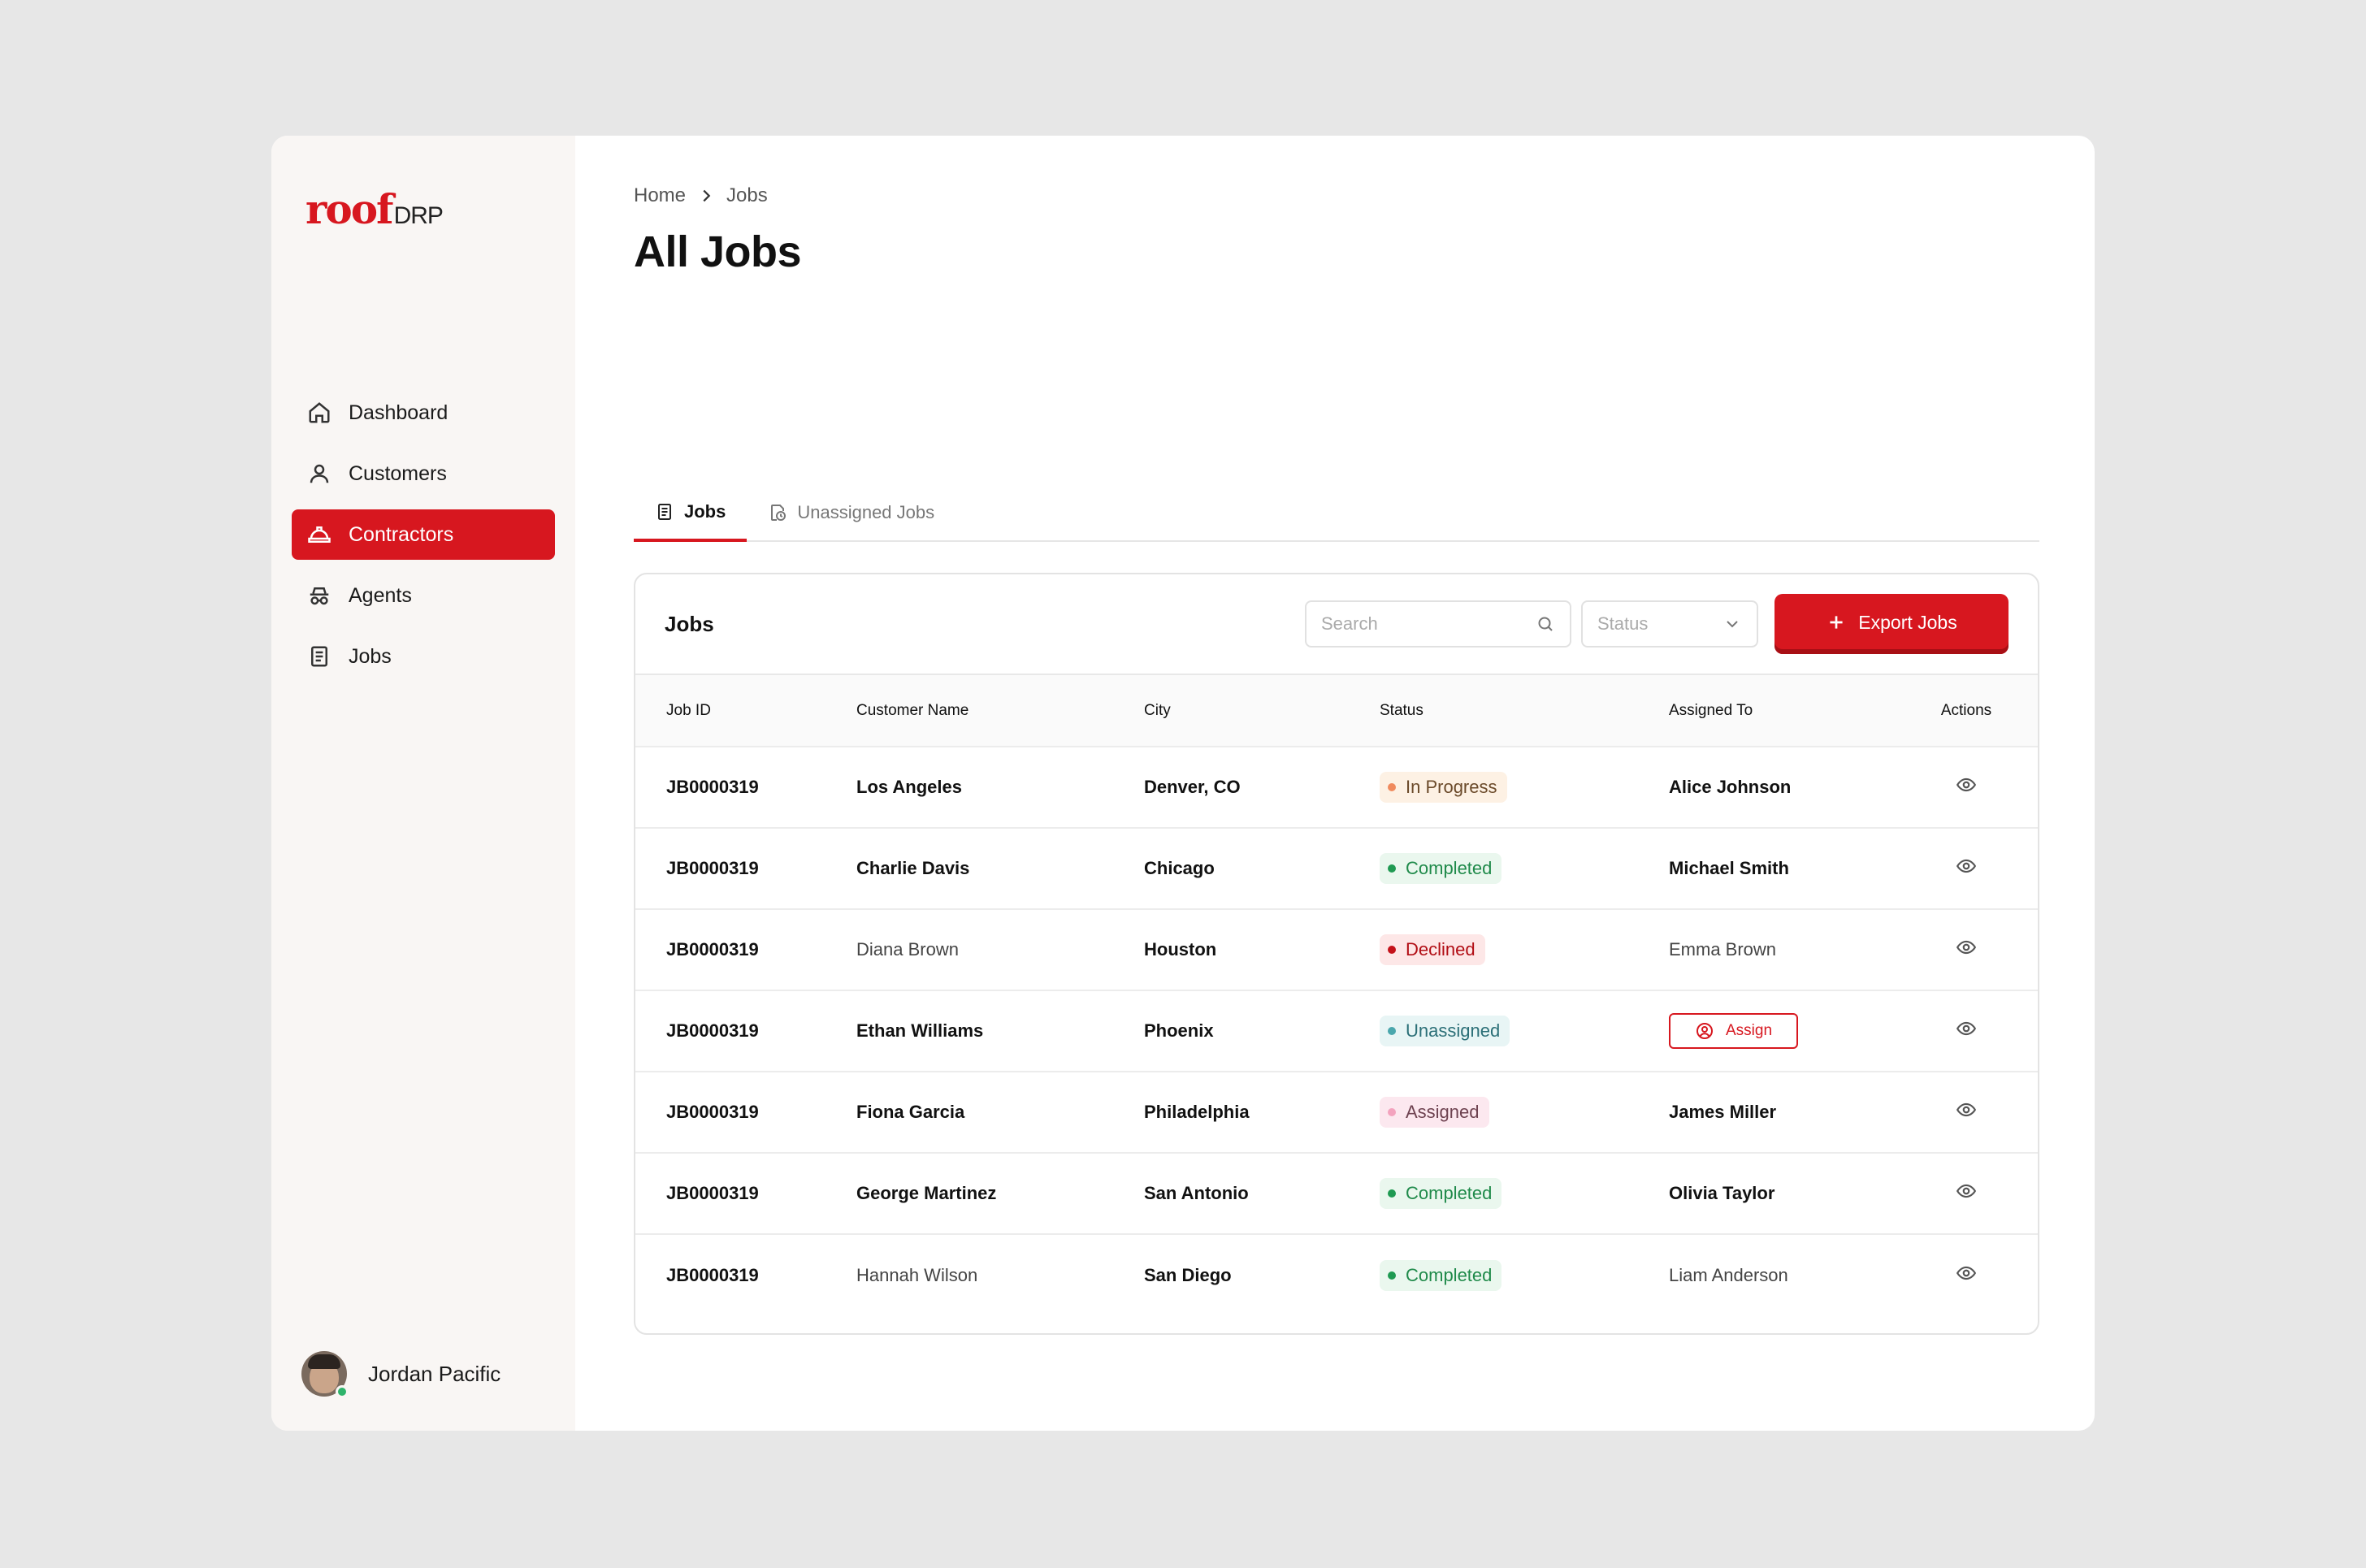 This screenshot has height=1568, width=2366. I want to click on chevron-down-icon, so click(1732, 624).